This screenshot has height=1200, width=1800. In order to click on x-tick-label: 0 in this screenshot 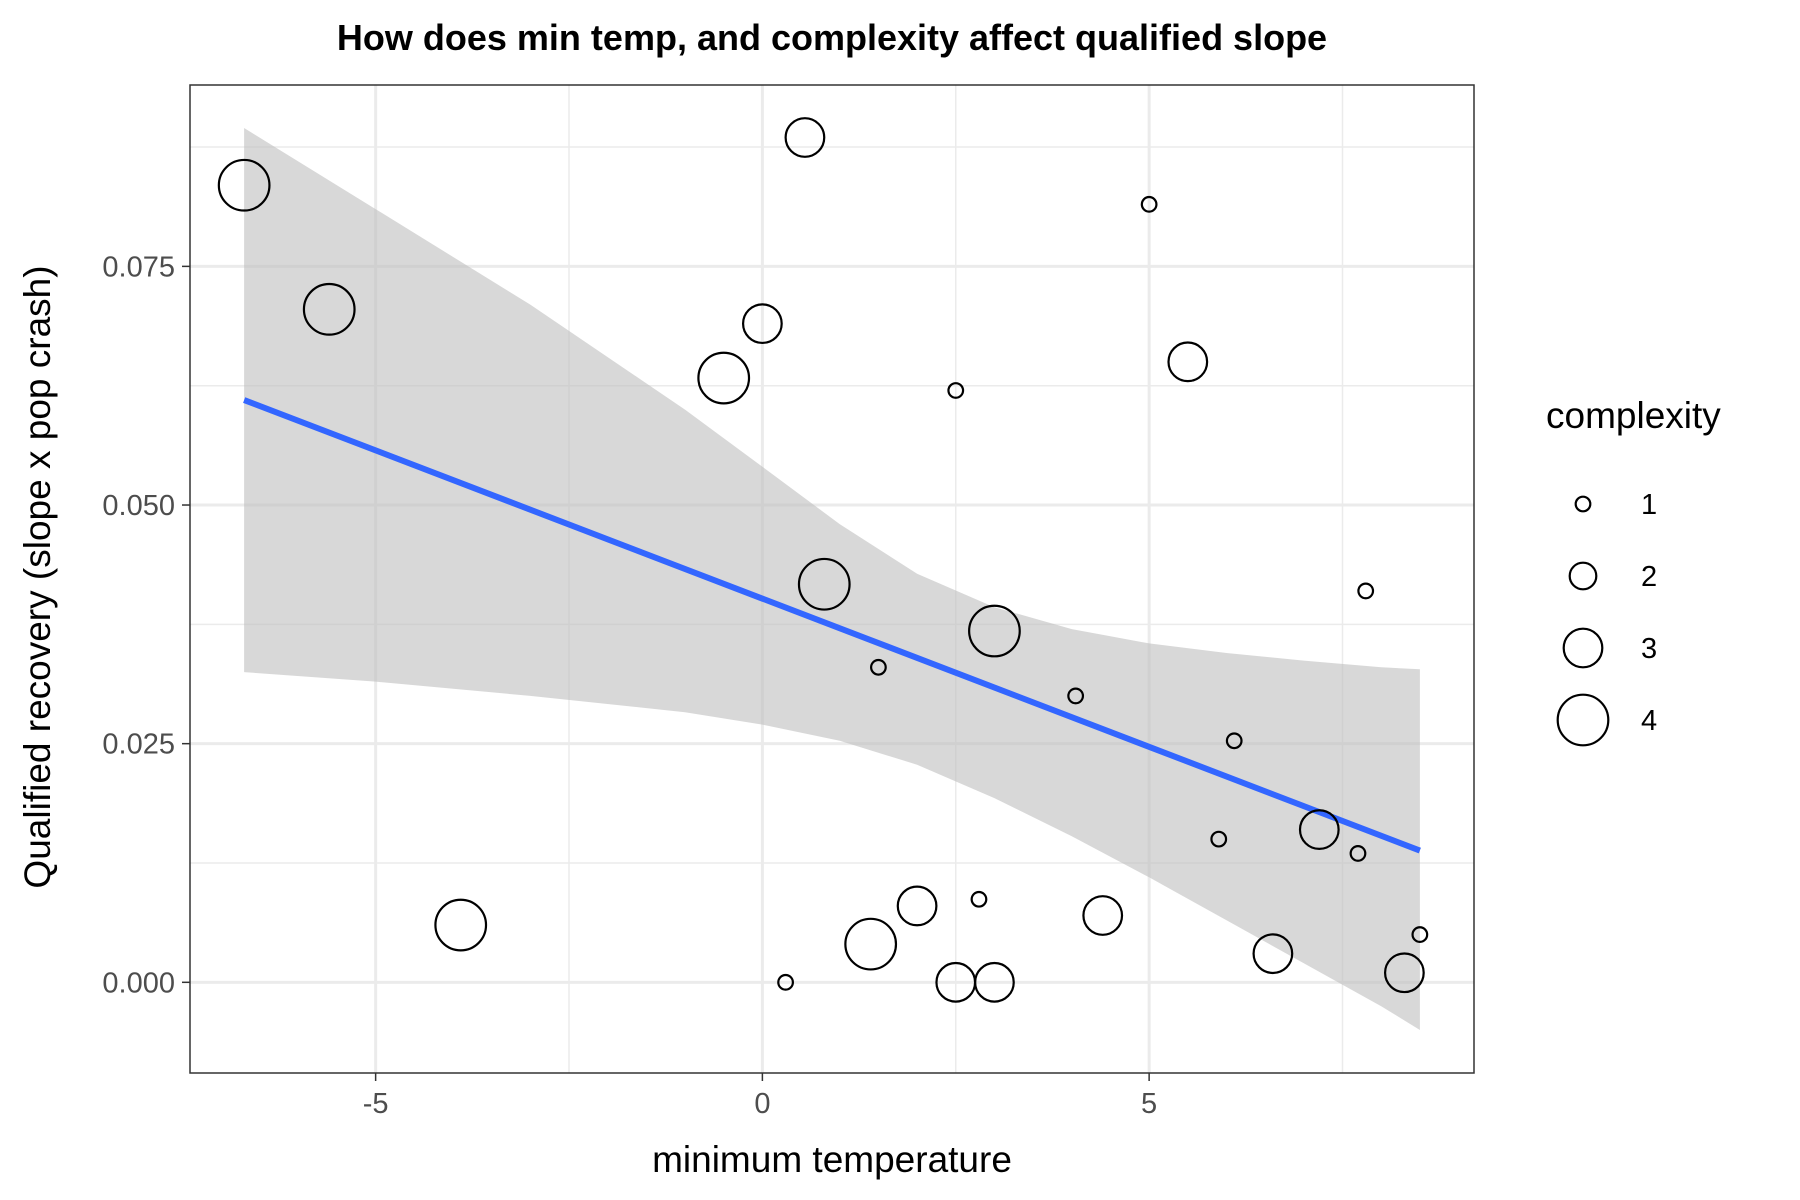, I will do `click(762, 1104)`.